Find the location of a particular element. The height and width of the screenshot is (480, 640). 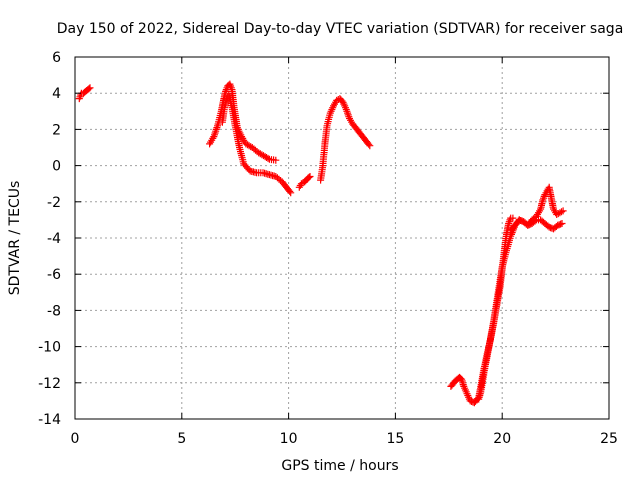

x-axis-label: GPS time / hours is located at coordinates (339, 466).